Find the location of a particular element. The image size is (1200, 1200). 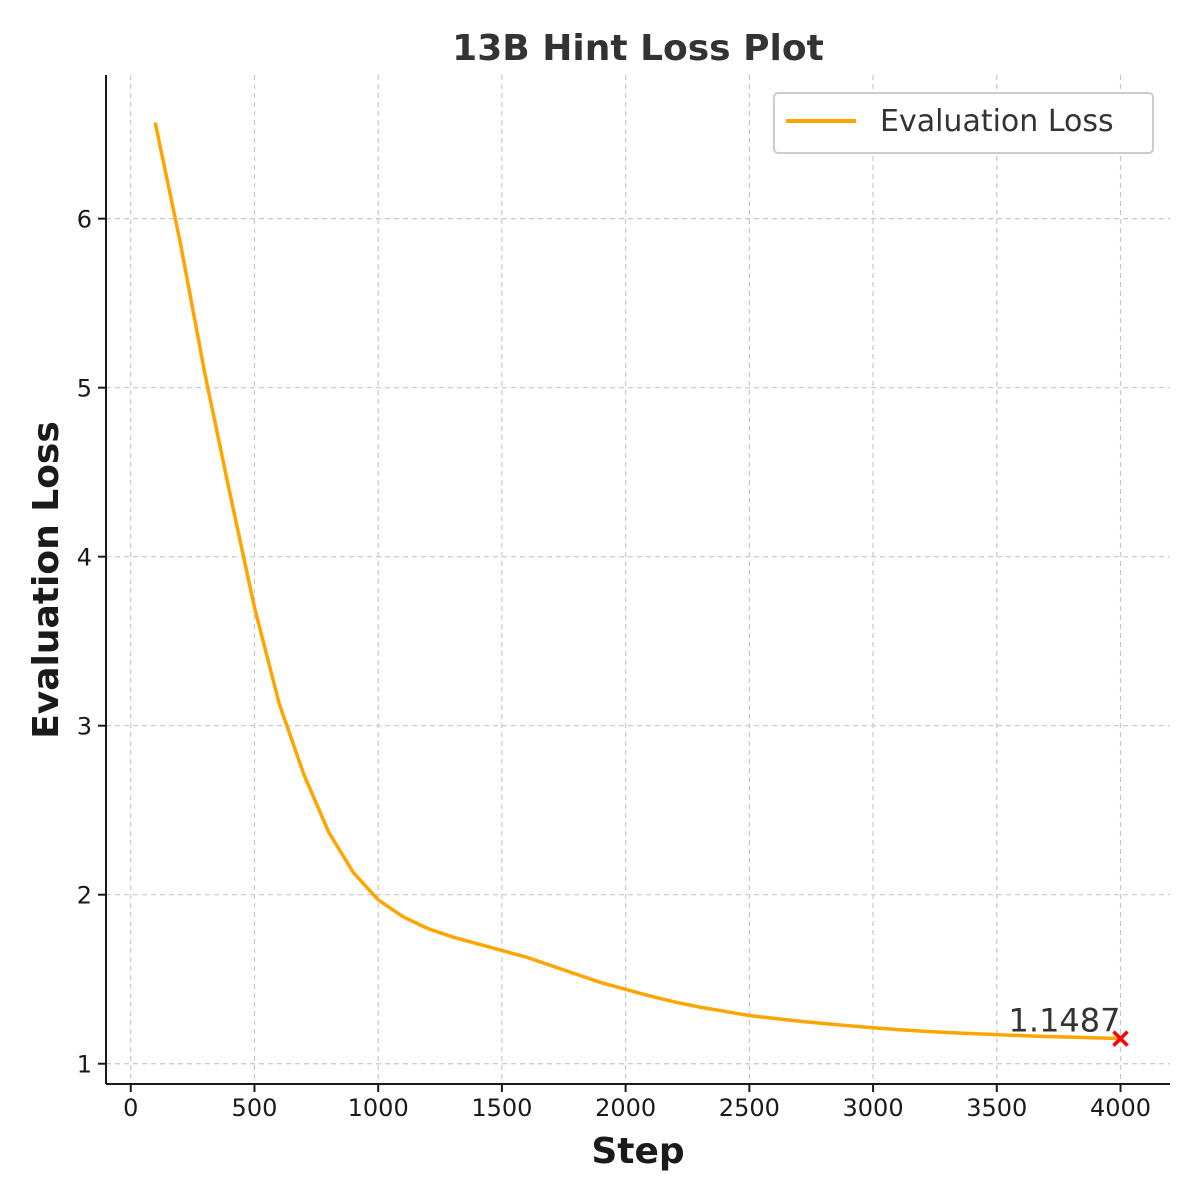

x-tick-label: 1500 is located at coordinates (501, 1108).